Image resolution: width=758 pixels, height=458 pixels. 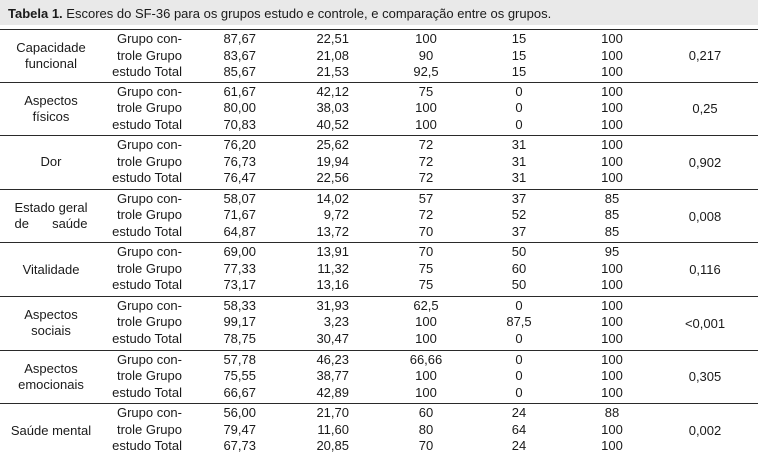 What do you see at coordinates (426, 231) in the screenshot?
I see `median-cell: 70` at bounding box center [426, 231].